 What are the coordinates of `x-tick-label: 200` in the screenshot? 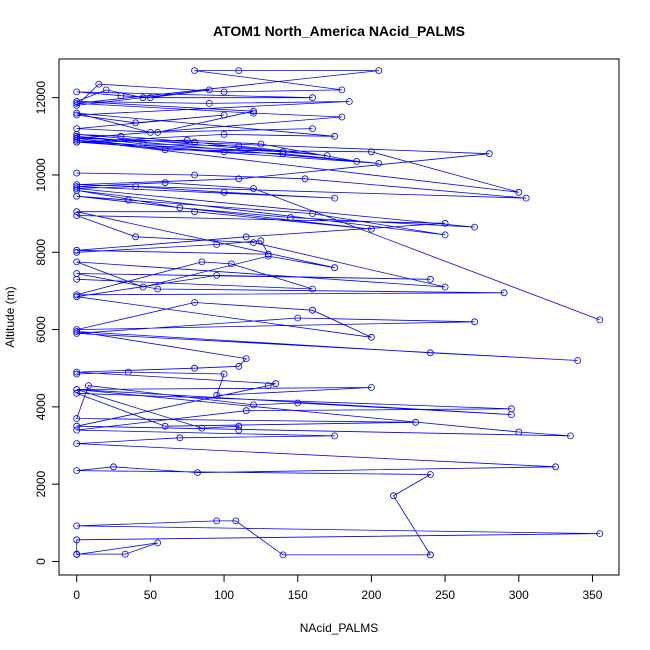 It's located at (371, 595).